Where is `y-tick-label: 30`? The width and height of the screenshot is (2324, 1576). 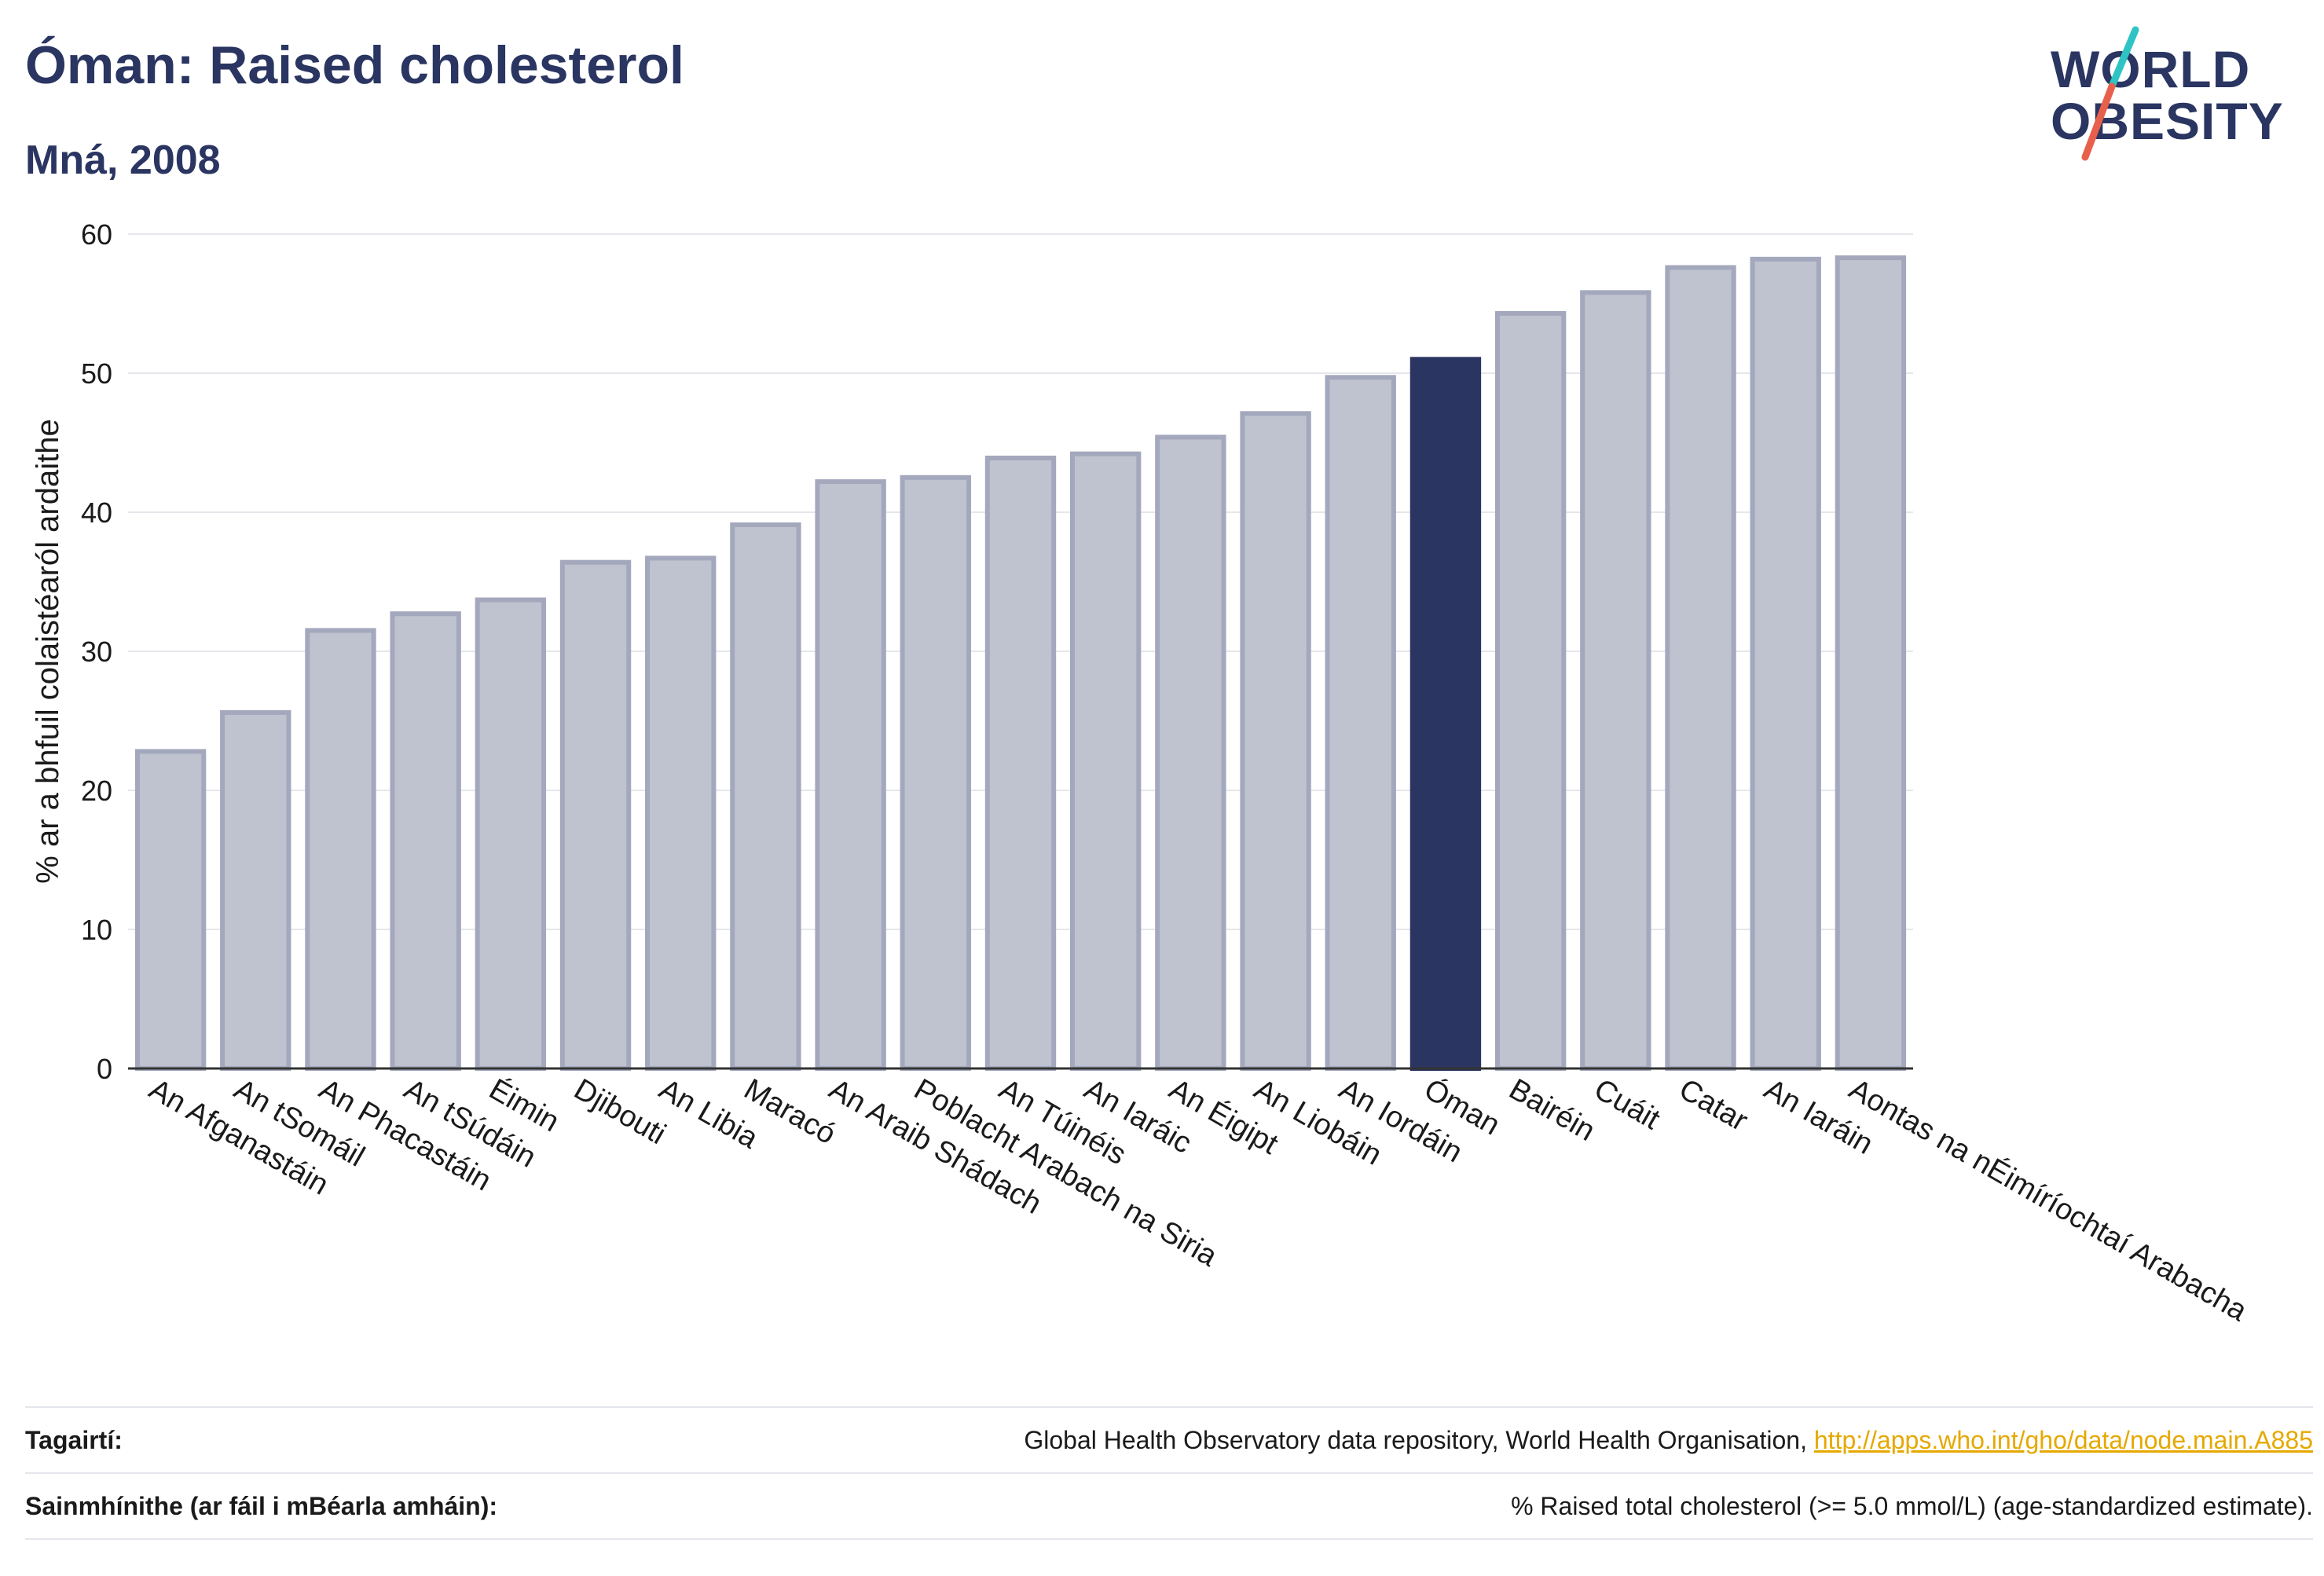
y-tick-label: 30 is located at coordinates (96, 652).